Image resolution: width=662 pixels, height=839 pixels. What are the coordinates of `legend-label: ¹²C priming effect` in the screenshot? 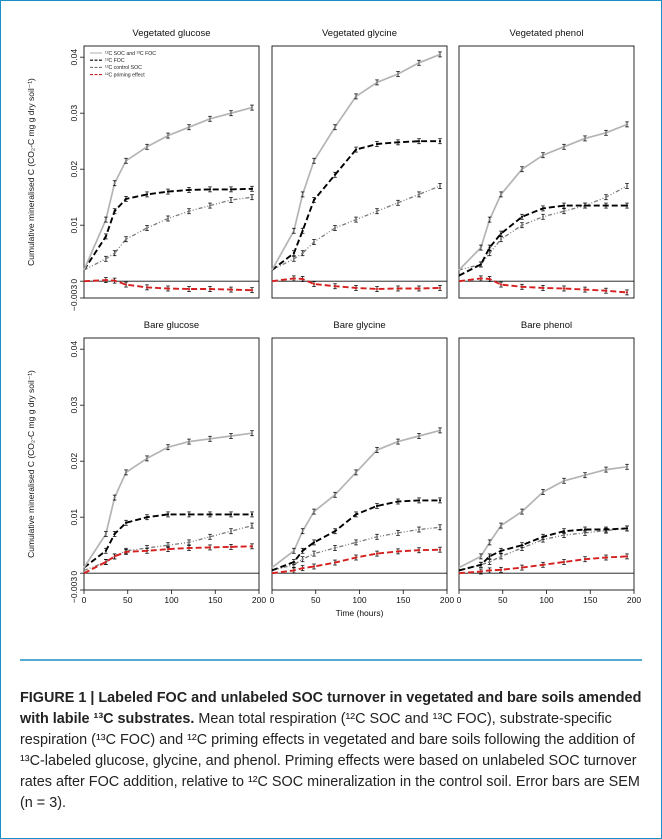 It's located at (125, 75).